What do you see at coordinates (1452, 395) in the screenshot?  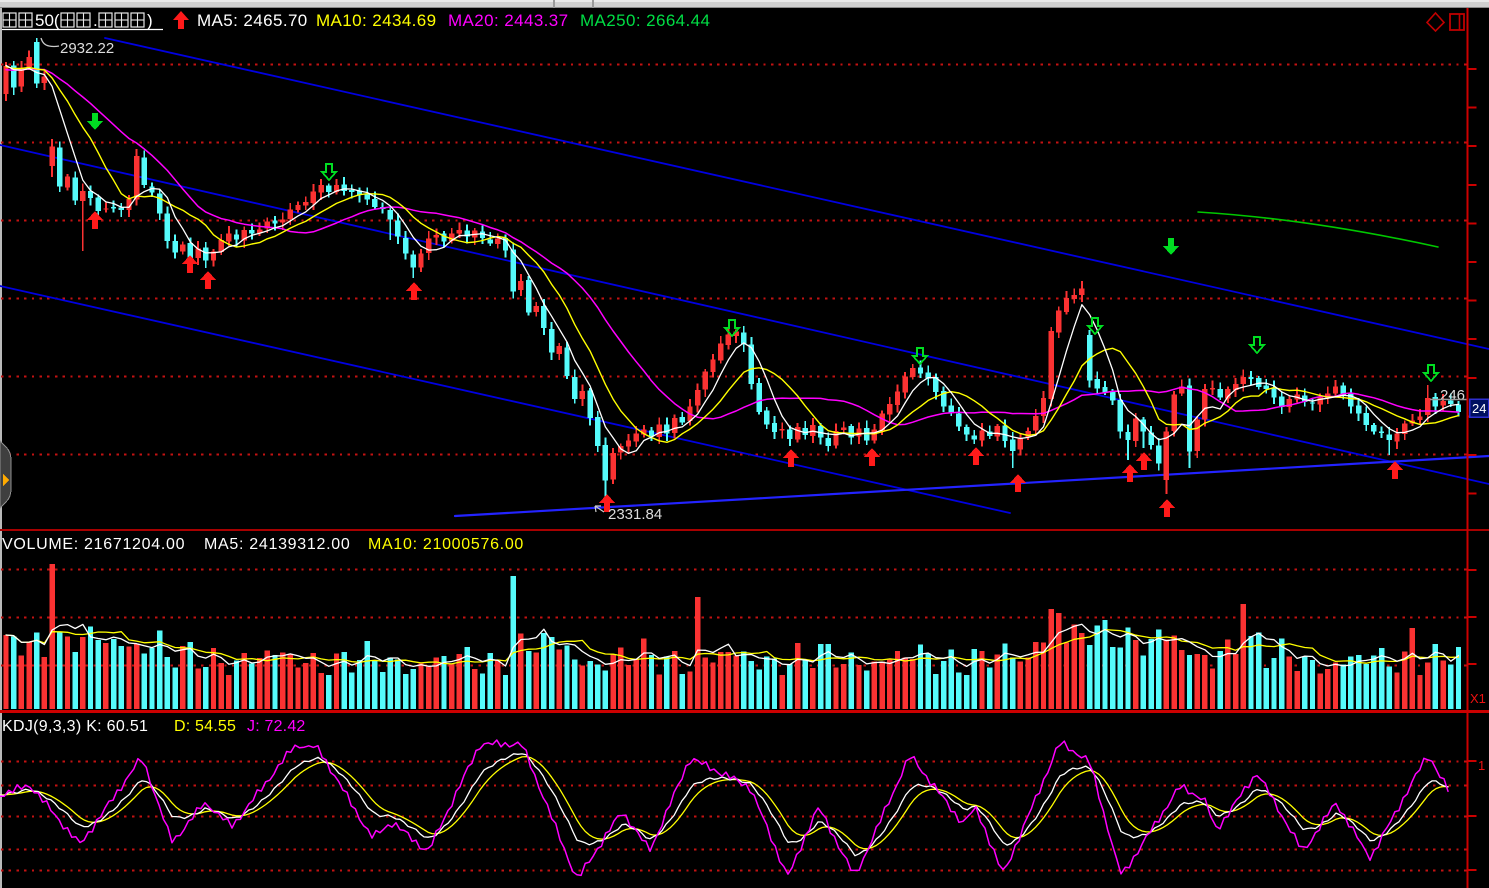 I see `svg-text: 246` at bounding box center [1452, 395].